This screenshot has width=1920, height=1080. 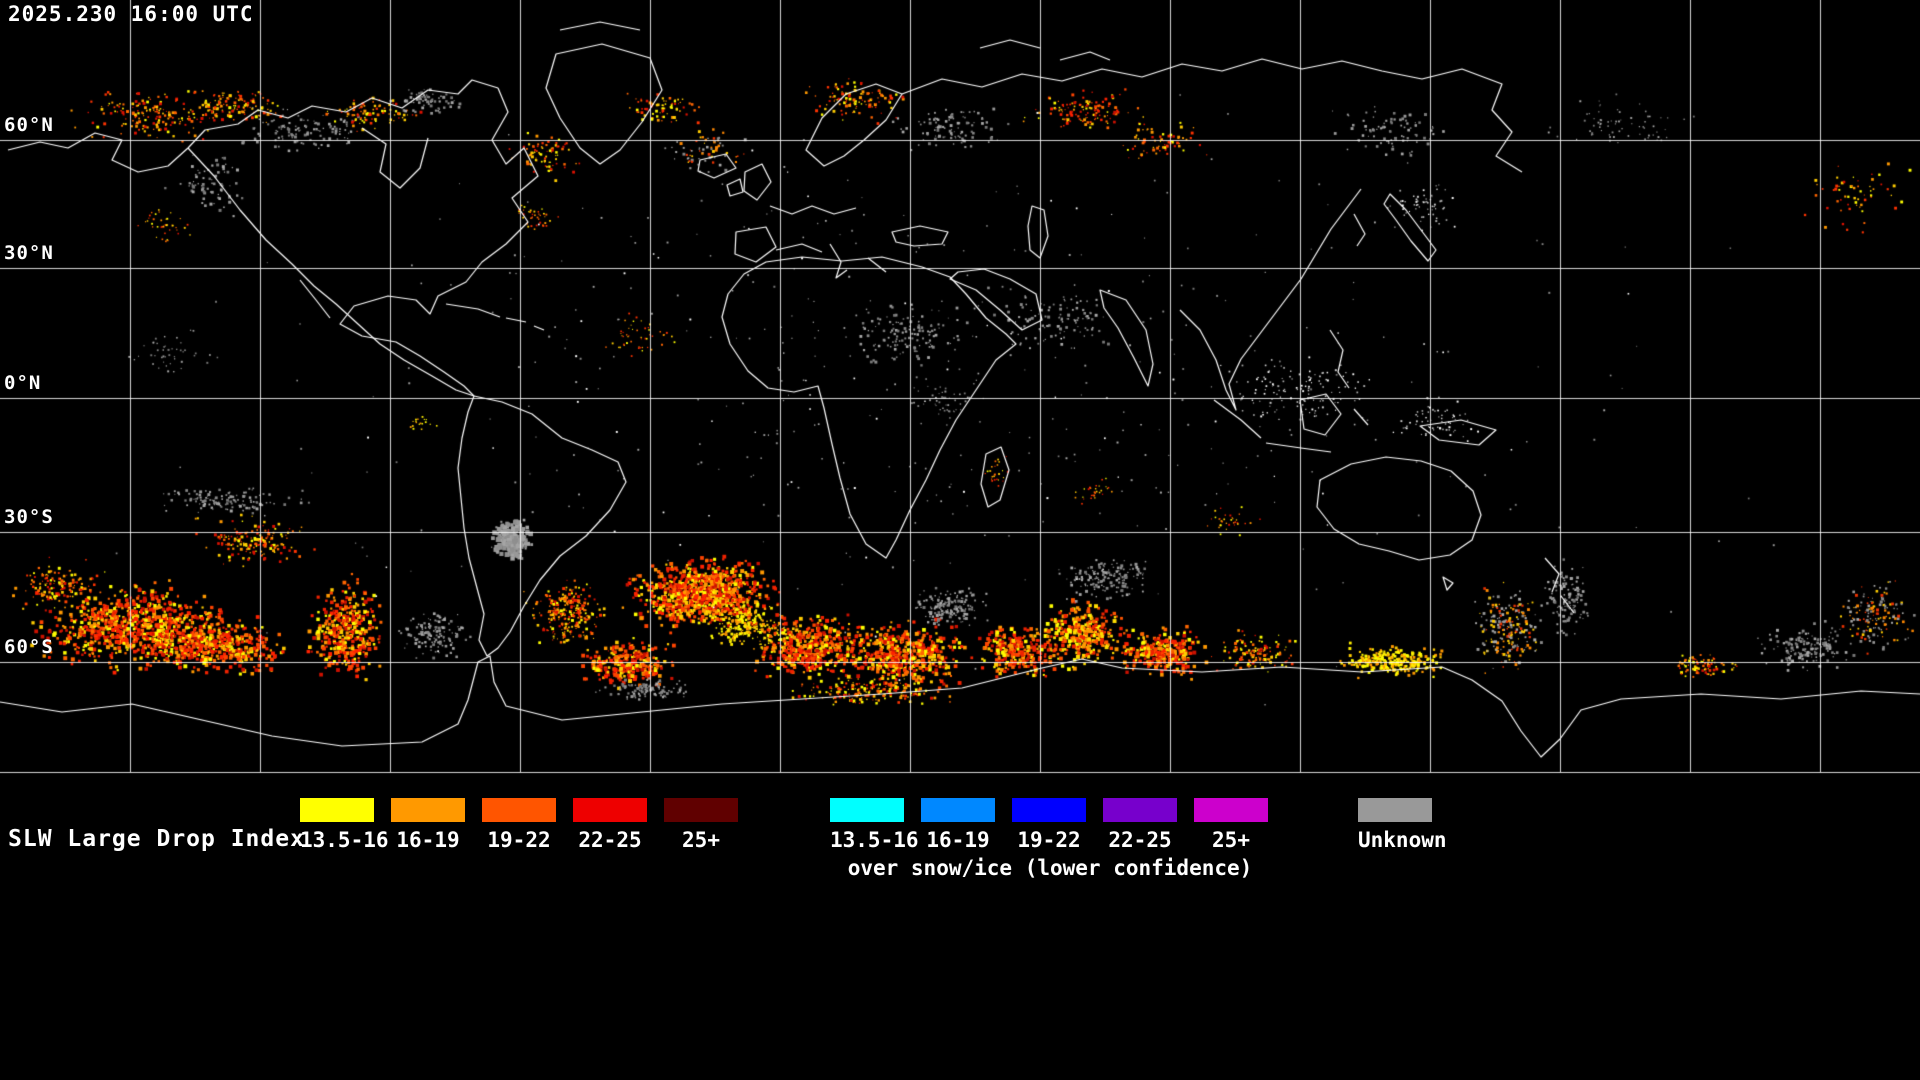 What do you see at coordinates (29, 647) in the screenshot?
I see `latitude-label: 60°S` at bounding box center [29, 647].